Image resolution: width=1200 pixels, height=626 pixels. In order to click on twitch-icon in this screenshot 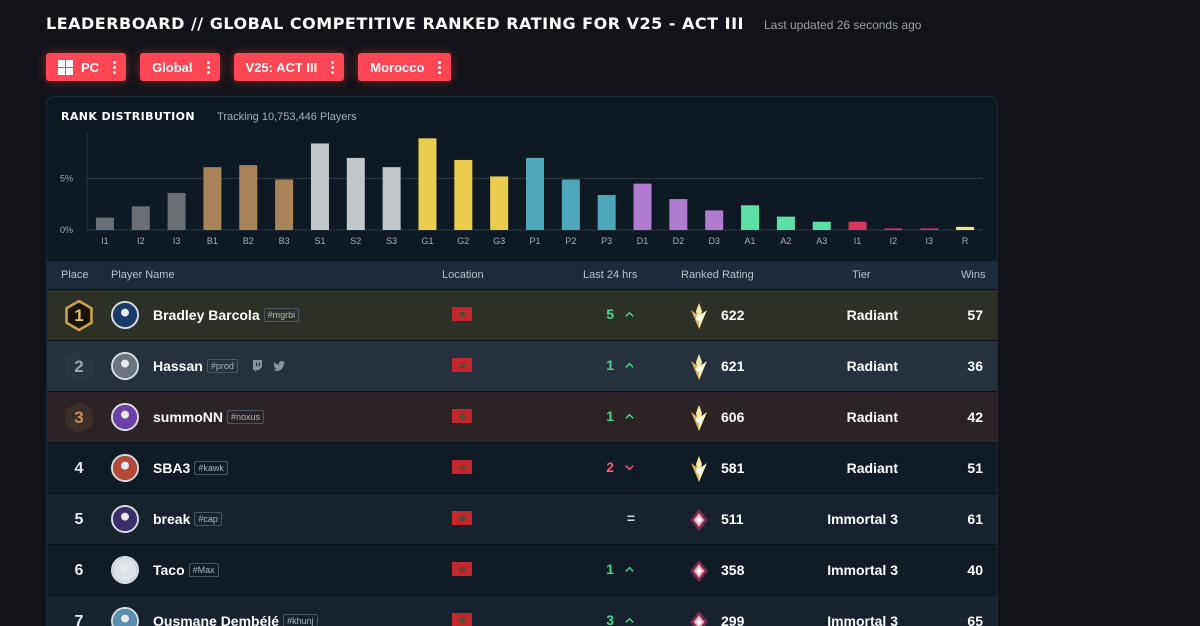, I will do `click(257, 366)`.